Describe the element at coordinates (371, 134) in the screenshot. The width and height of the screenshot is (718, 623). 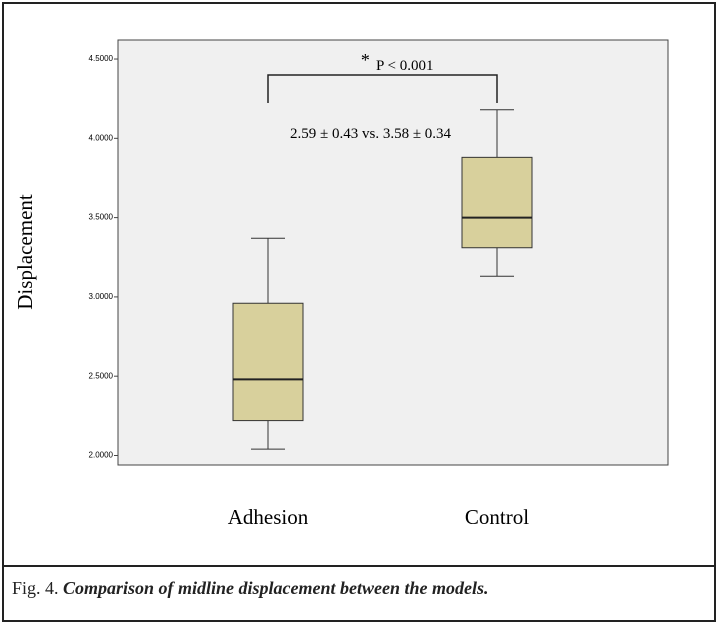
I see `annotation-summary: 2.59 ± 0.43 vs. 3.58 ± 0.34` at that location.